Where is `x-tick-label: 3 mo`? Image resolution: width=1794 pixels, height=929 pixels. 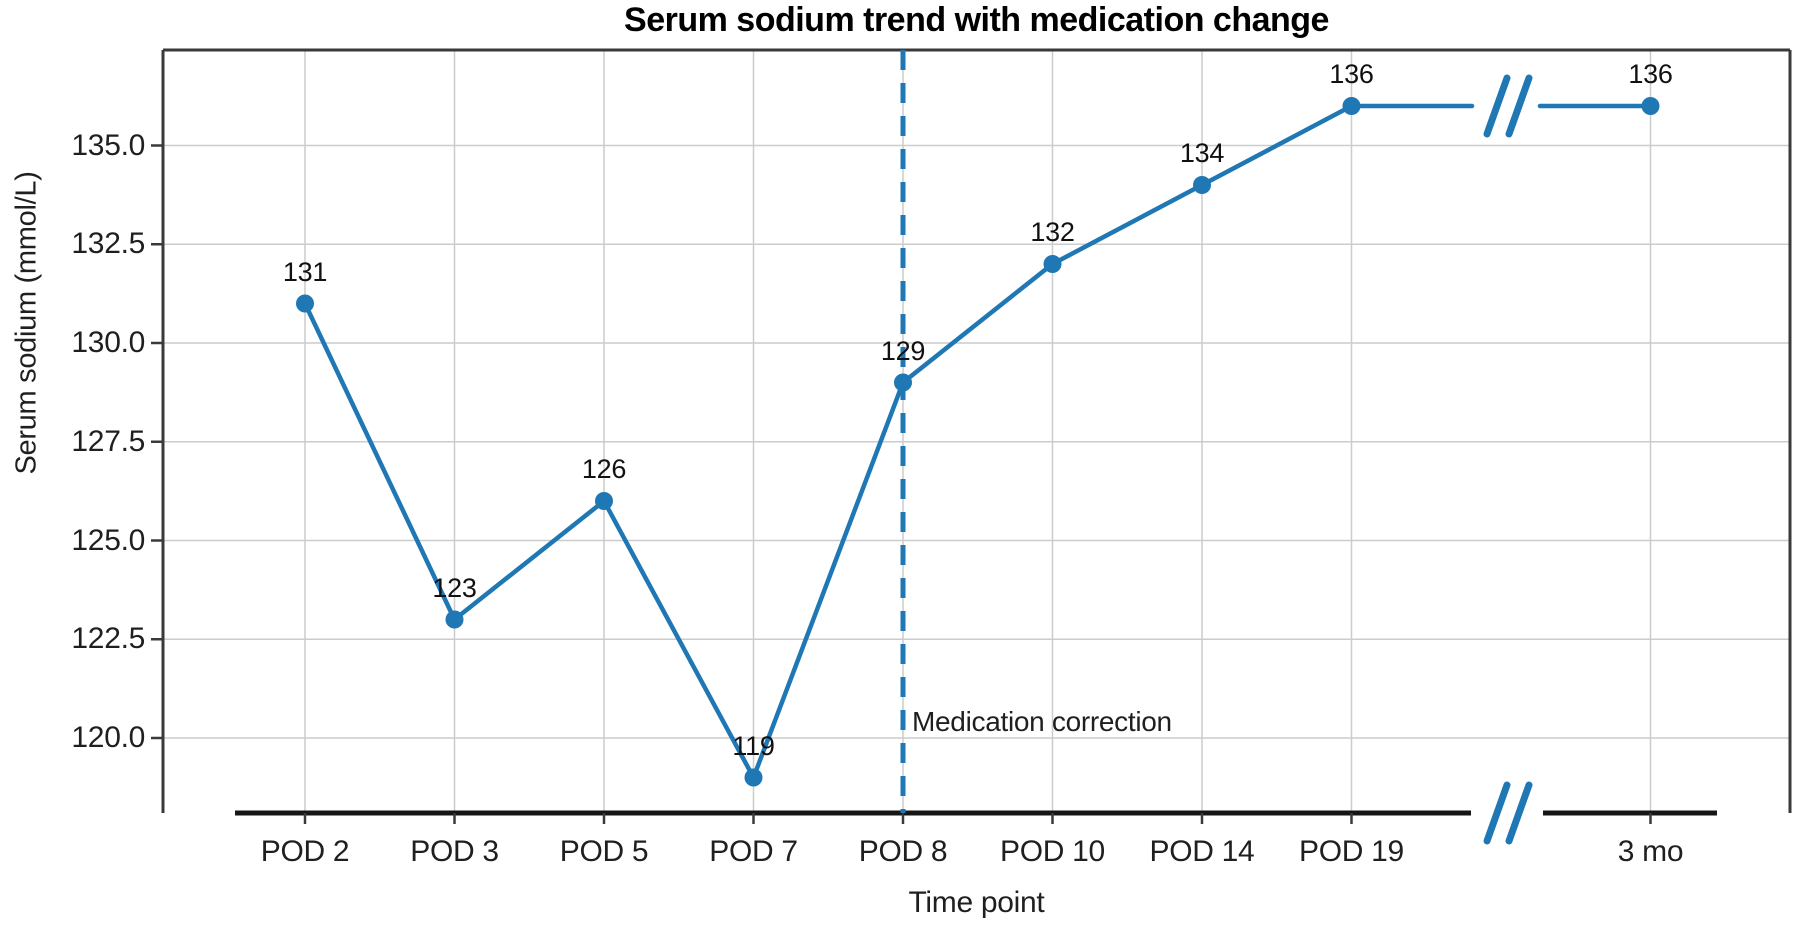 x-tick-label: 3 mo is located at coordinates (1650, 851).